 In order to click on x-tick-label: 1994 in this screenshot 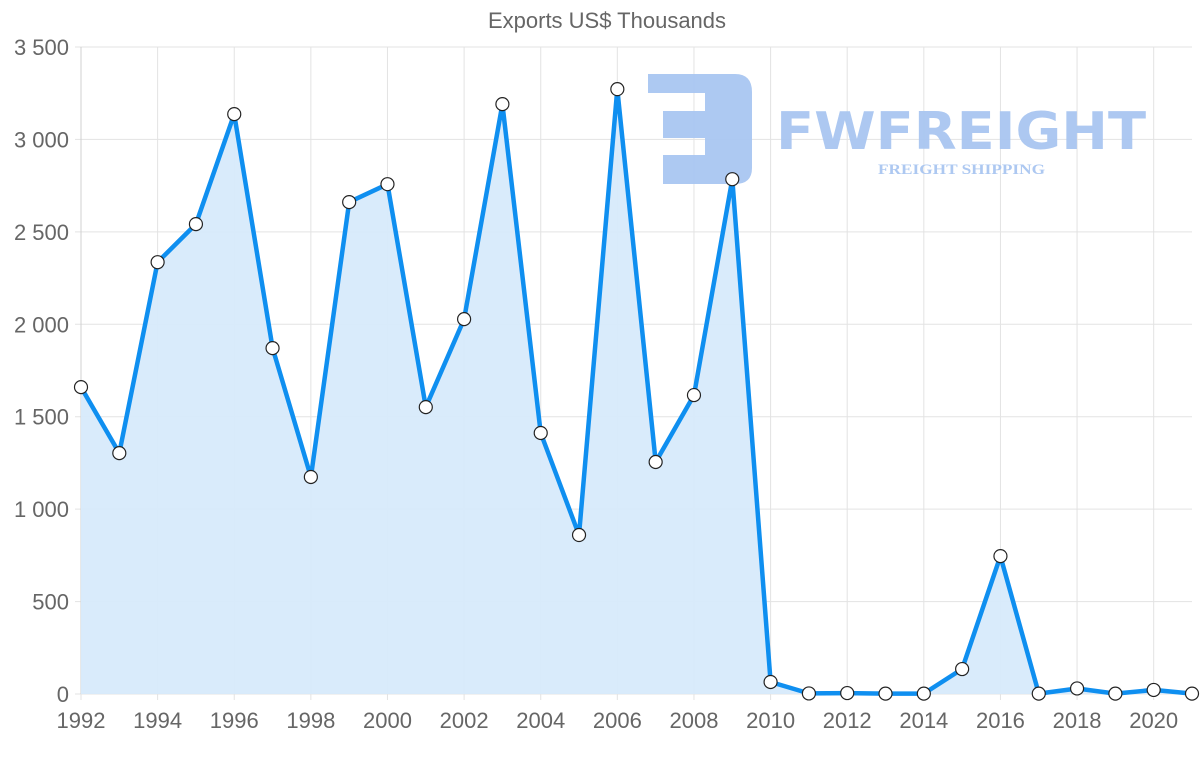, I will do `click(157, 720)`.